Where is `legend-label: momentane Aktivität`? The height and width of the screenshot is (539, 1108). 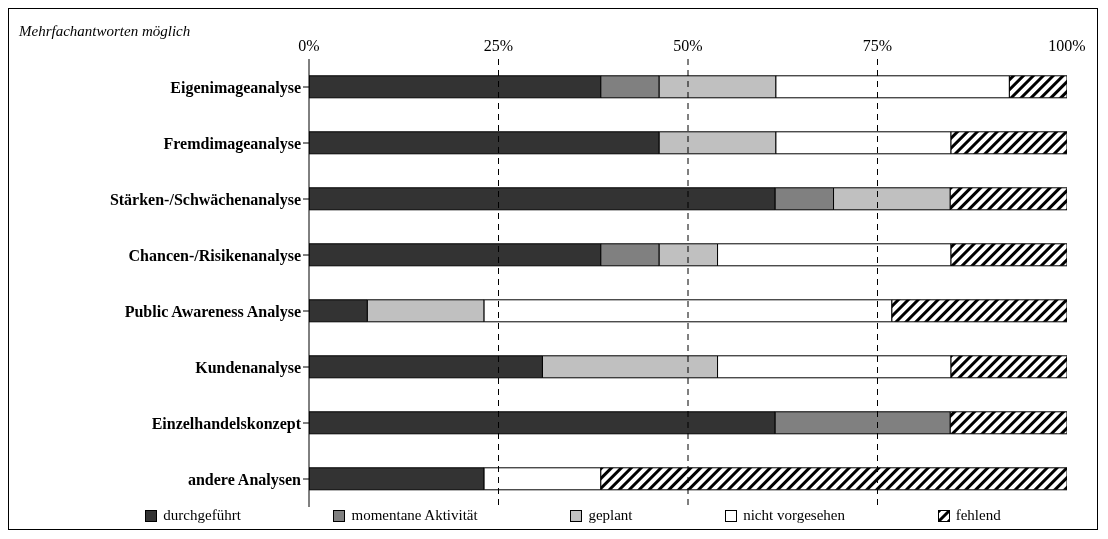
legend-label: momentane Aktivität is located at coordinates (414, 515).